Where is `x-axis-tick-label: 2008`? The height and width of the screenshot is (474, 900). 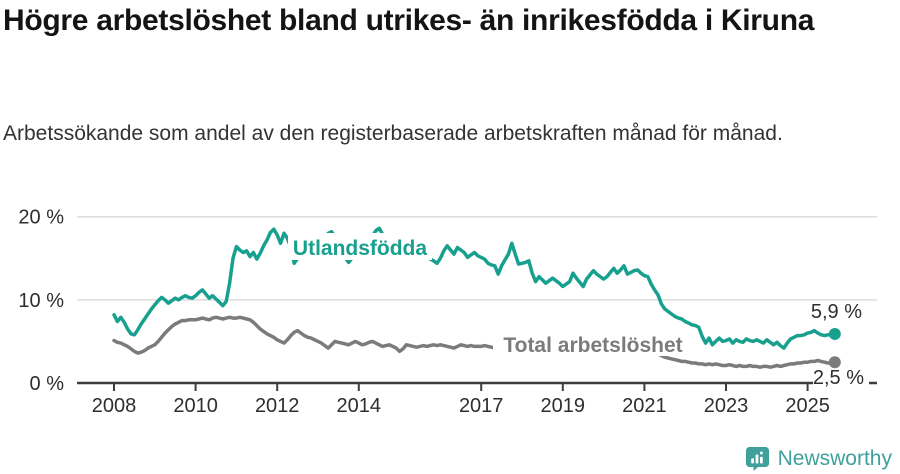 x-axis-tick-label: 2008 is located at coordinates (114, 406).